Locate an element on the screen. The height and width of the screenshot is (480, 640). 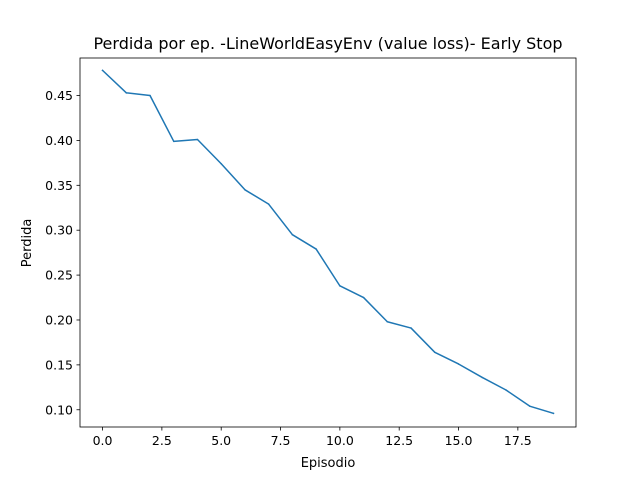
y-tick-label: 0.20 is located at coordinates (59, 319).